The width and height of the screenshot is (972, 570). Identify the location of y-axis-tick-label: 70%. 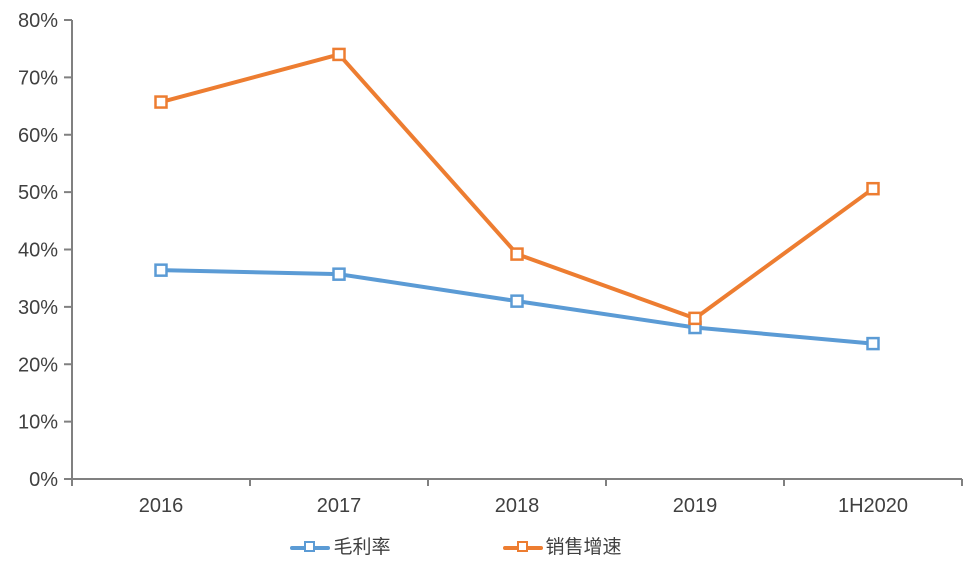
(38, 78).